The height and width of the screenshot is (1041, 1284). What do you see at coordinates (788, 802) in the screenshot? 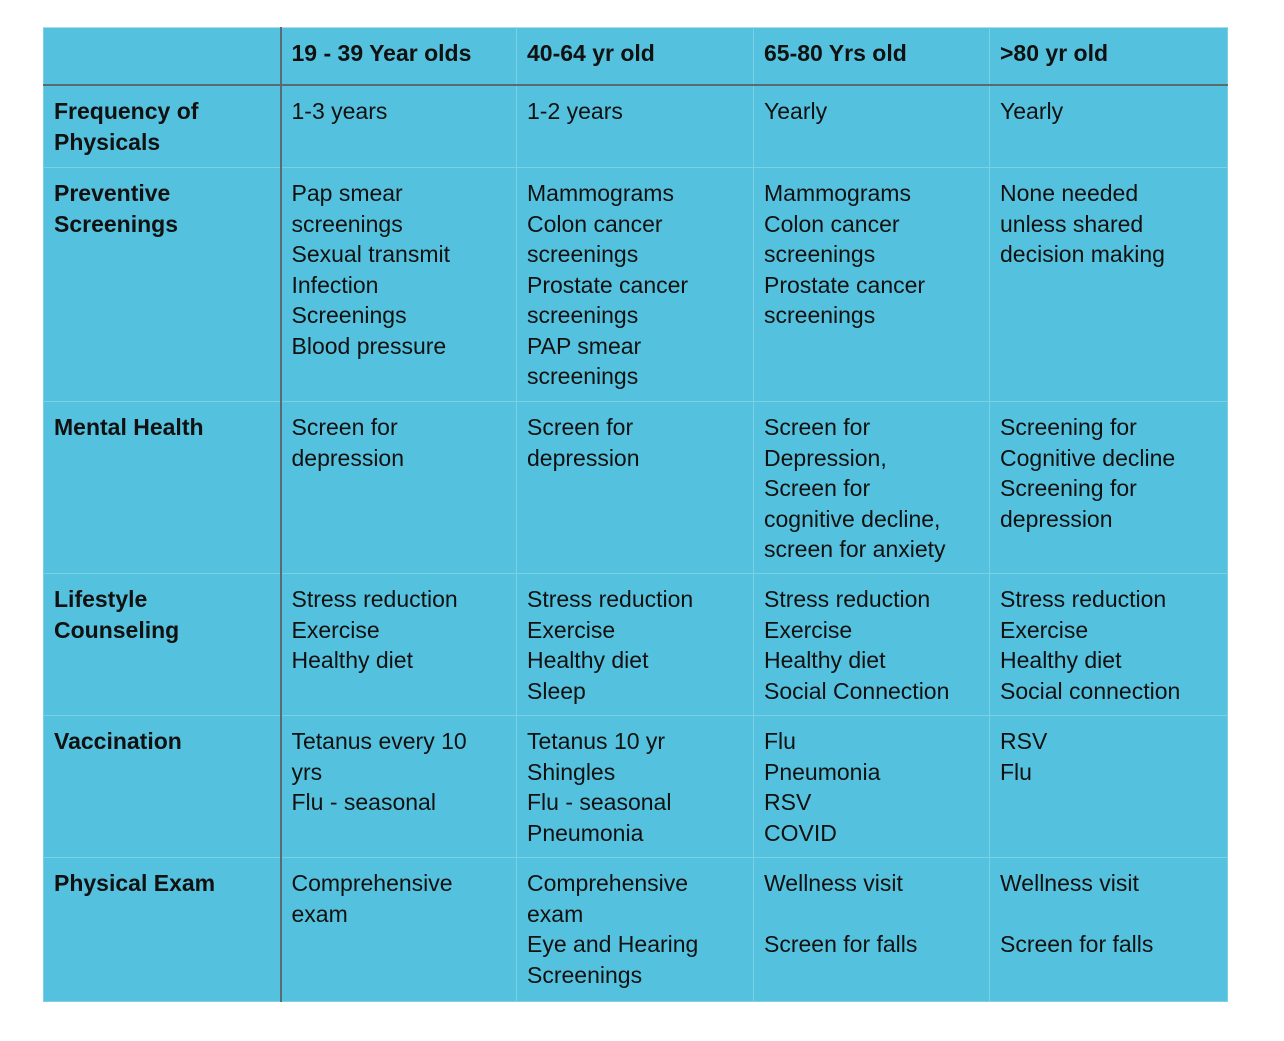
I see `cell-line: RSV` at bounding box center [788, 802].